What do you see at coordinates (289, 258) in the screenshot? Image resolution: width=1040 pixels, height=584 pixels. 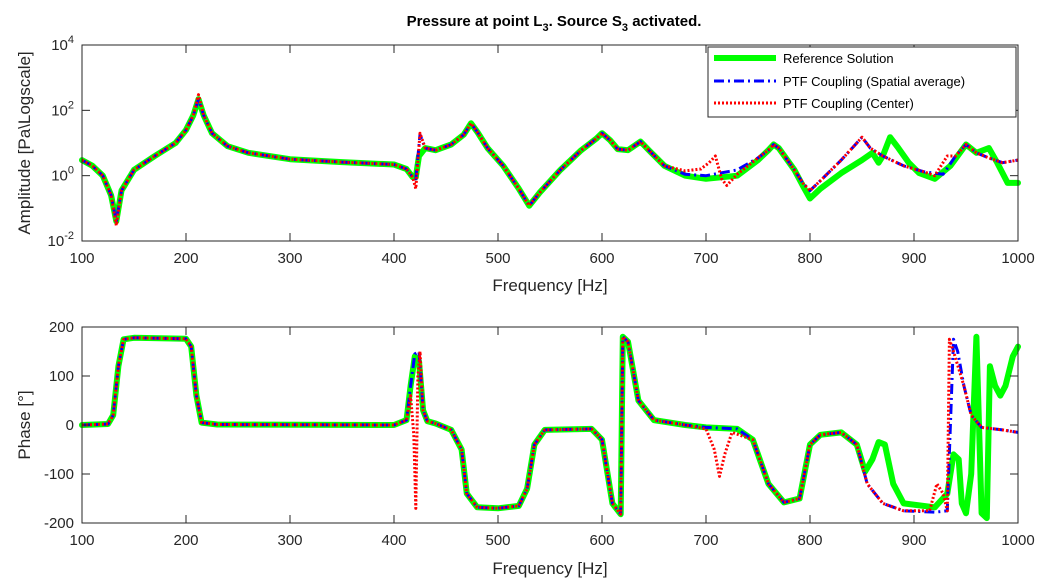 I see `amplitude-x-tick-label: 300` at bounding box center [289, 258].